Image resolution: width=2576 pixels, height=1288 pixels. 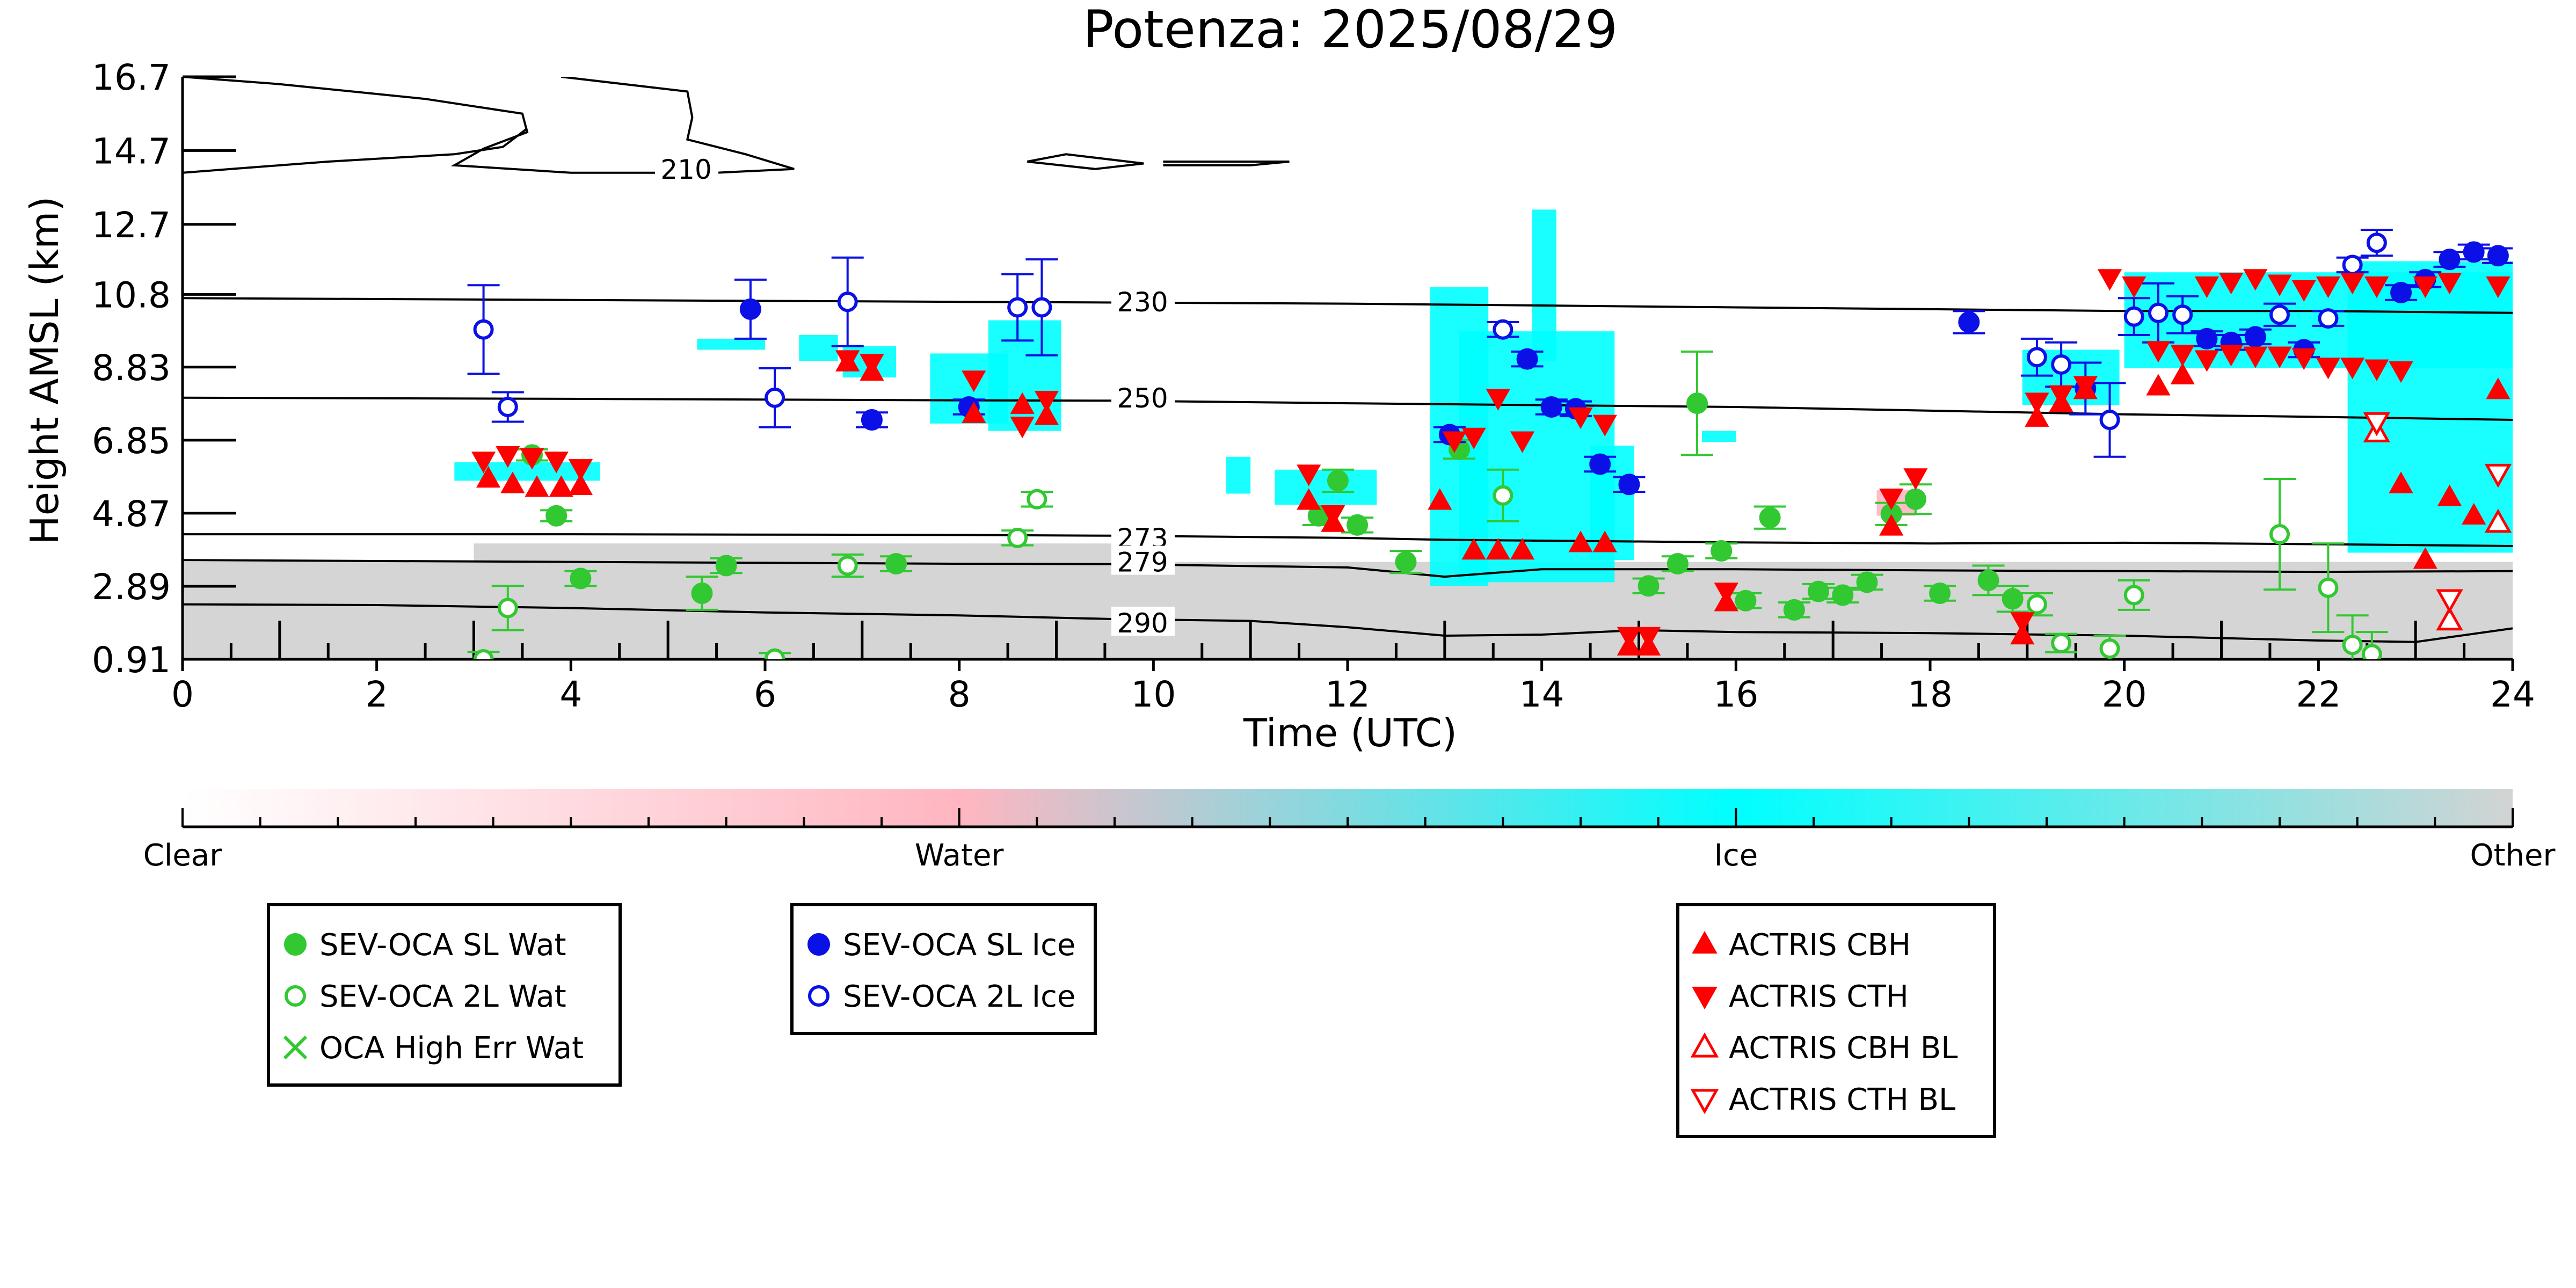 I want to click on legend-label: SEV-OCA 2L Wat, so click(x=442, y=996).